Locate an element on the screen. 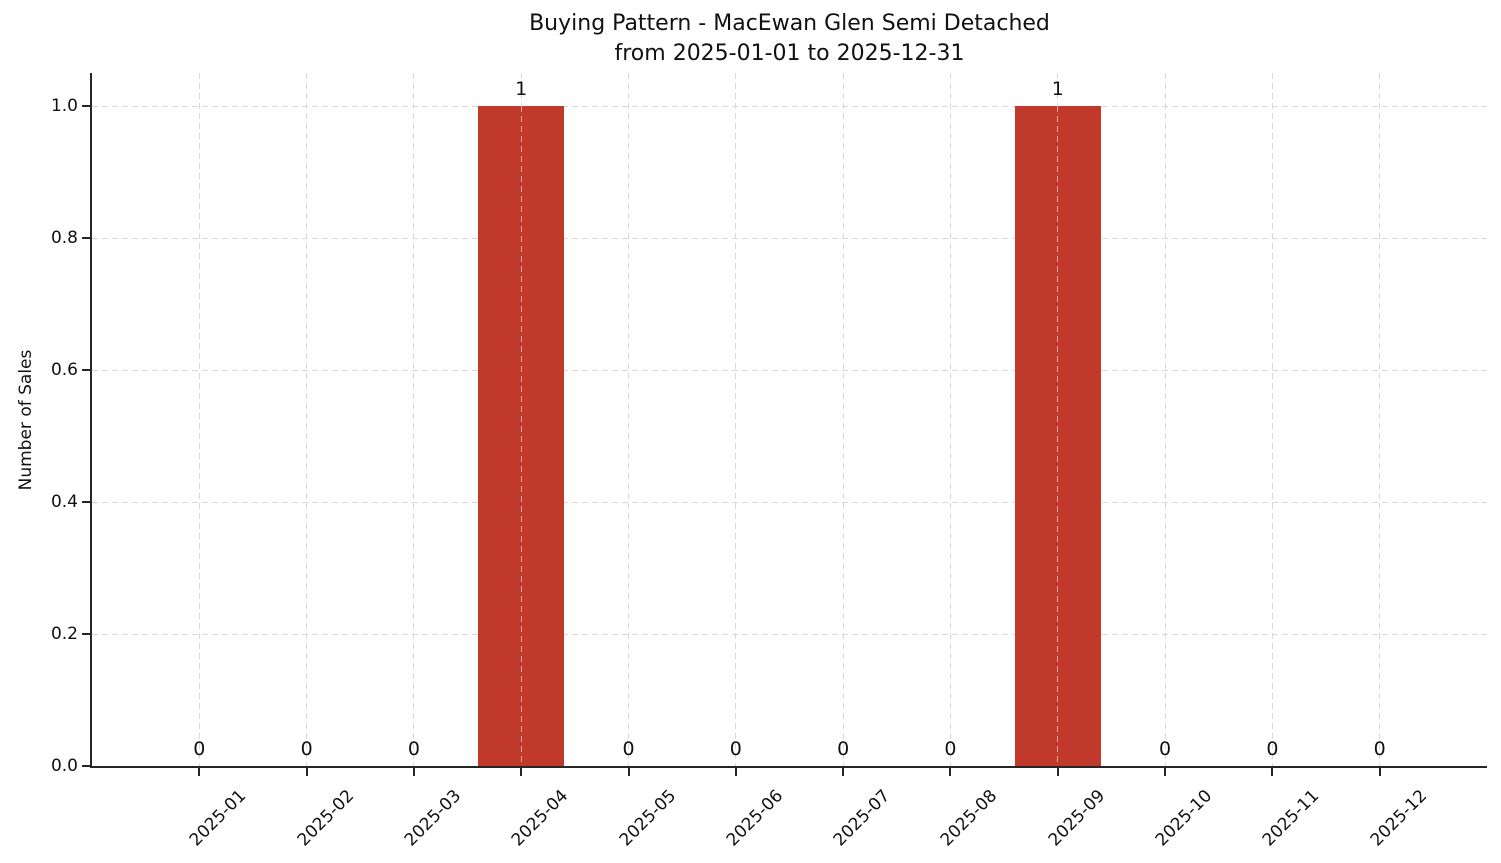 The image size is (1501, 863). bar-value-label-2025-11: 0 is located at coordinates (1272, 749).